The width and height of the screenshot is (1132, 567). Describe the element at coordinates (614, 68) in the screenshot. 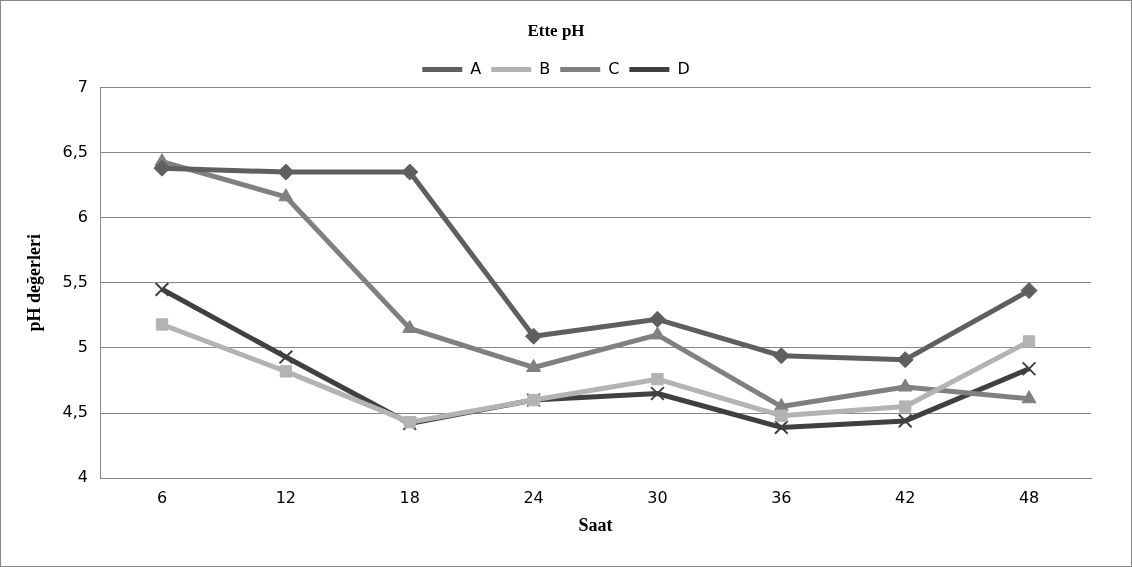

I see `legend-label: C` at that location.